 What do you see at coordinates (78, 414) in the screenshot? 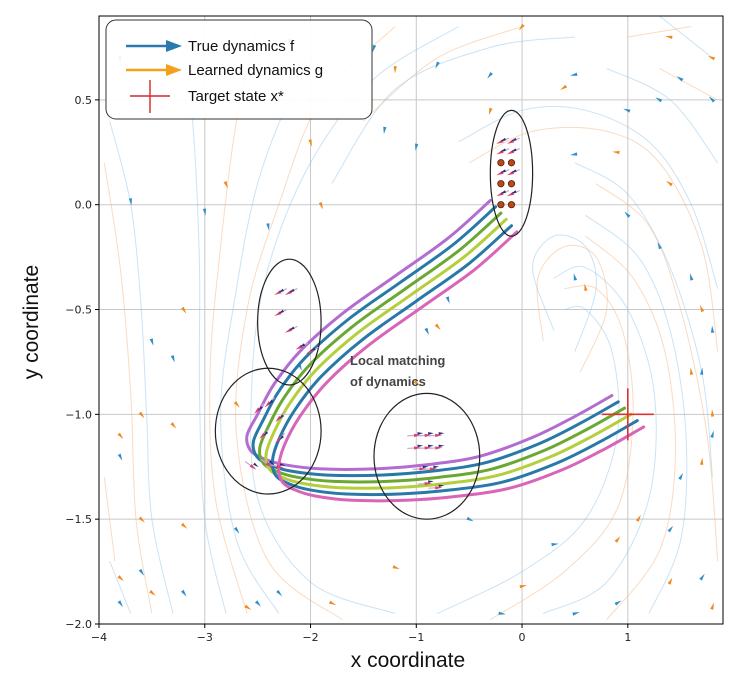
I see `y-tick-label: −1.0` at bounding box center [78, 414].